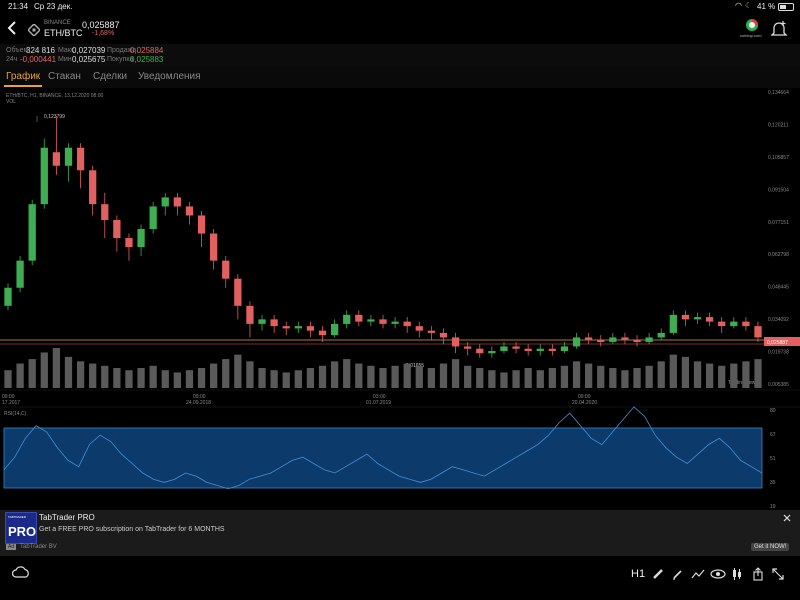 Image resolution: width=800 pixels, height=600 pixels. Describe the element at coordinates (15, 414) in the screenshot. I see `rsi-label: RSI(14,C)` at that location.